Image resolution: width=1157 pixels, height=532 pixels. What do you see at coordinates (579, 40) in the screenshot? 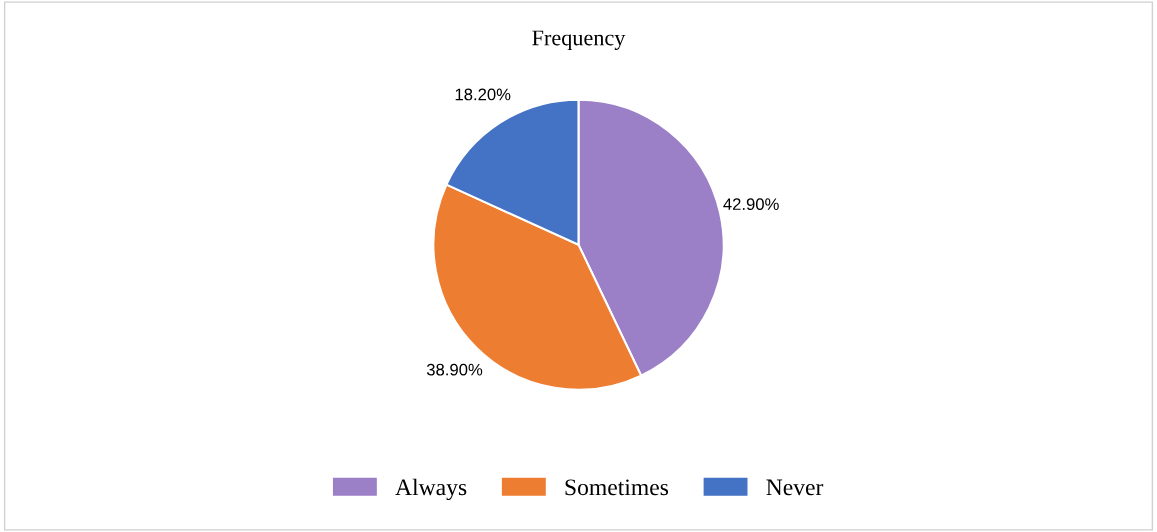
I see `chart-title: Frequency` at bounding box center [579, 40].